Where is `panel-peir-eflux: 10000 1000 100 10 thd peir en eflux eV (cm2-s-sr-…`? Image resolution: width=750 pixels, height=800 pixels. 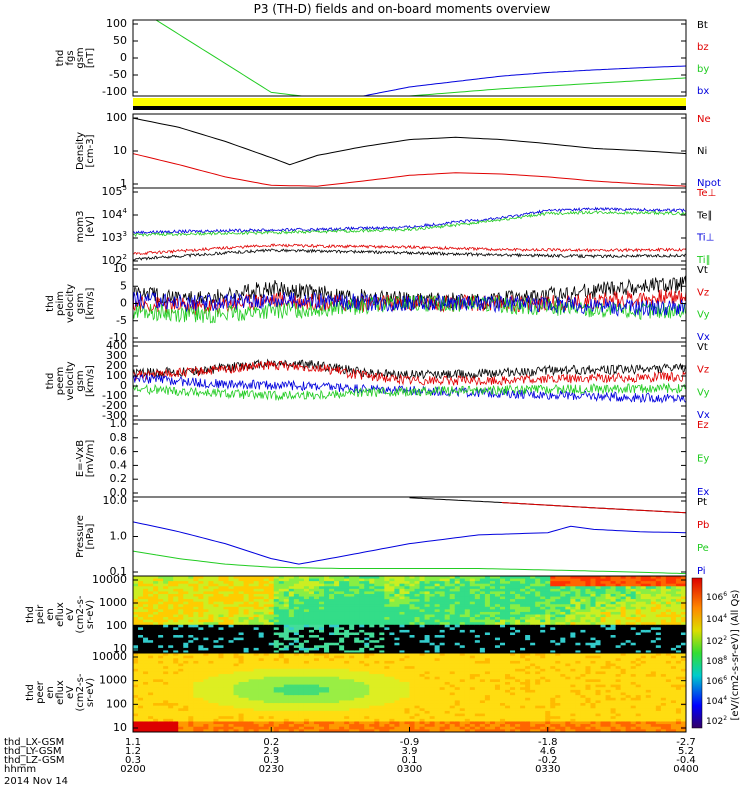 panel-peir-eflux: 10000 1000 100 10 thd peir en eflux eV (cm2-s-sr-… is located at coordinates (356, 614).